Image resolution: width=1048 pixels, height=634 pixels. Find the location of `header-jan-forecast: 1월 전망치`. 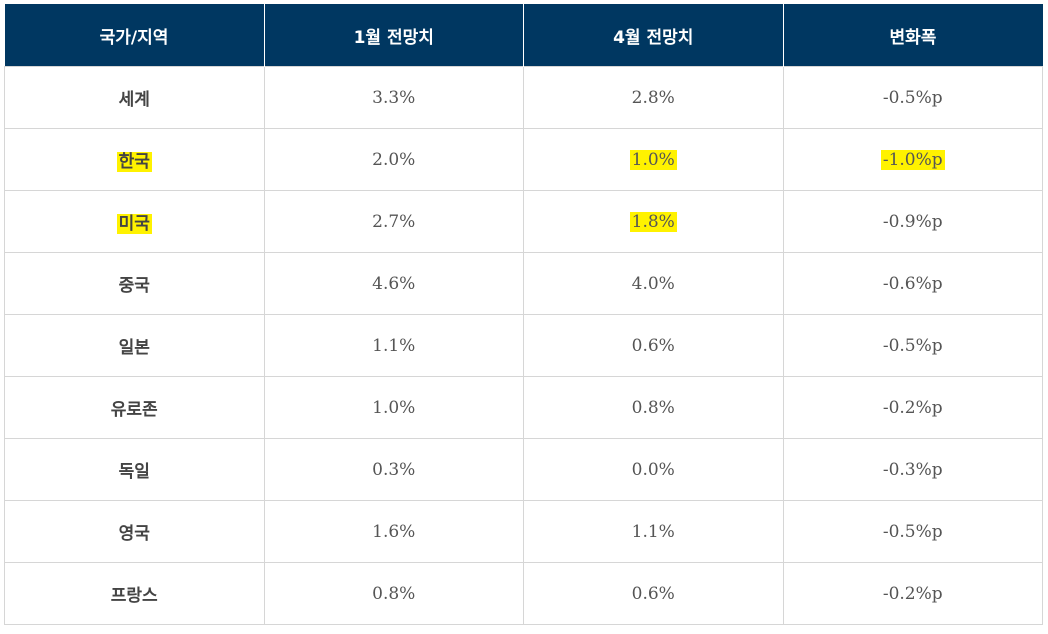

header-jan-forecast: 1월 전망치 is located at coordinates (393, 35).